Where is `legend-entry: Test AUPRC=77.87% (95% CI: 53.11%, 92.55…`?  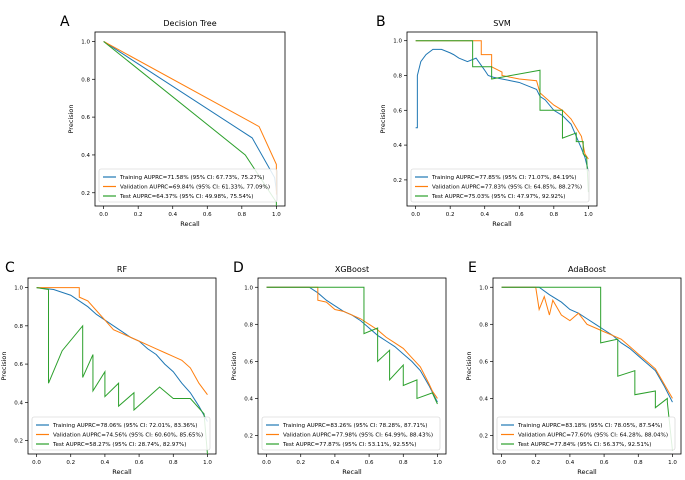 legend-entry: Test AUPRC=77.87% (95% CI: 53.11%, 92.55… is located at coordinates (349, 445).